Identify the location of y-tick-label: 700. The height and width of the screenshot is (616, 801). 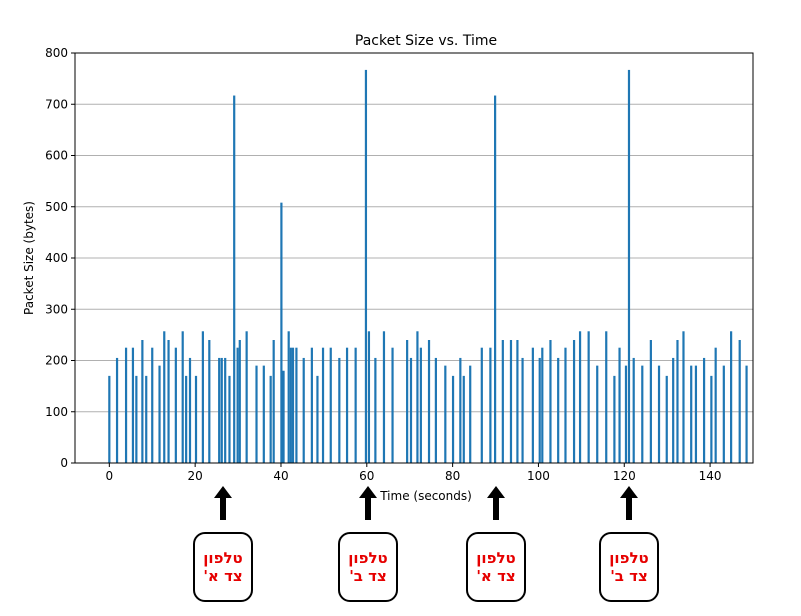
(56, 104).